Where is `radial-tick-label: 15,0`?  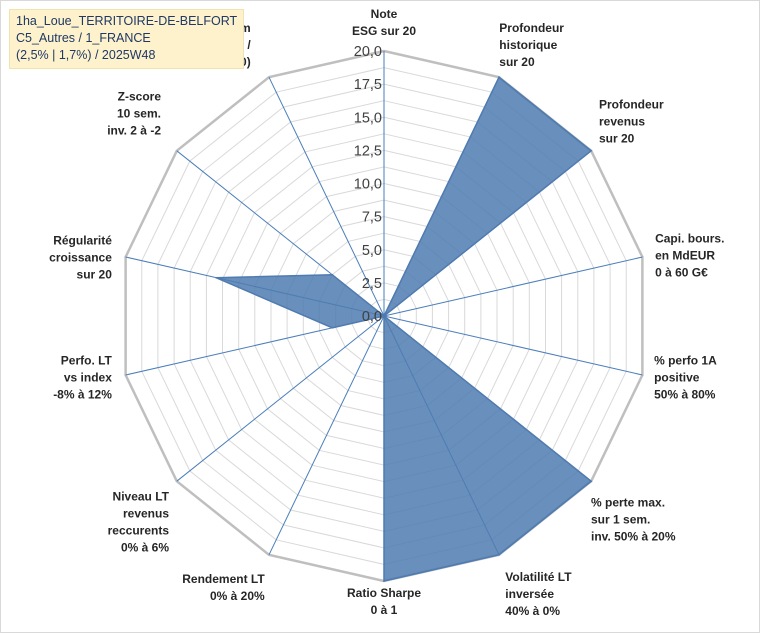
radial-tick-label: 15,0 is located at coordinates (368, 118).